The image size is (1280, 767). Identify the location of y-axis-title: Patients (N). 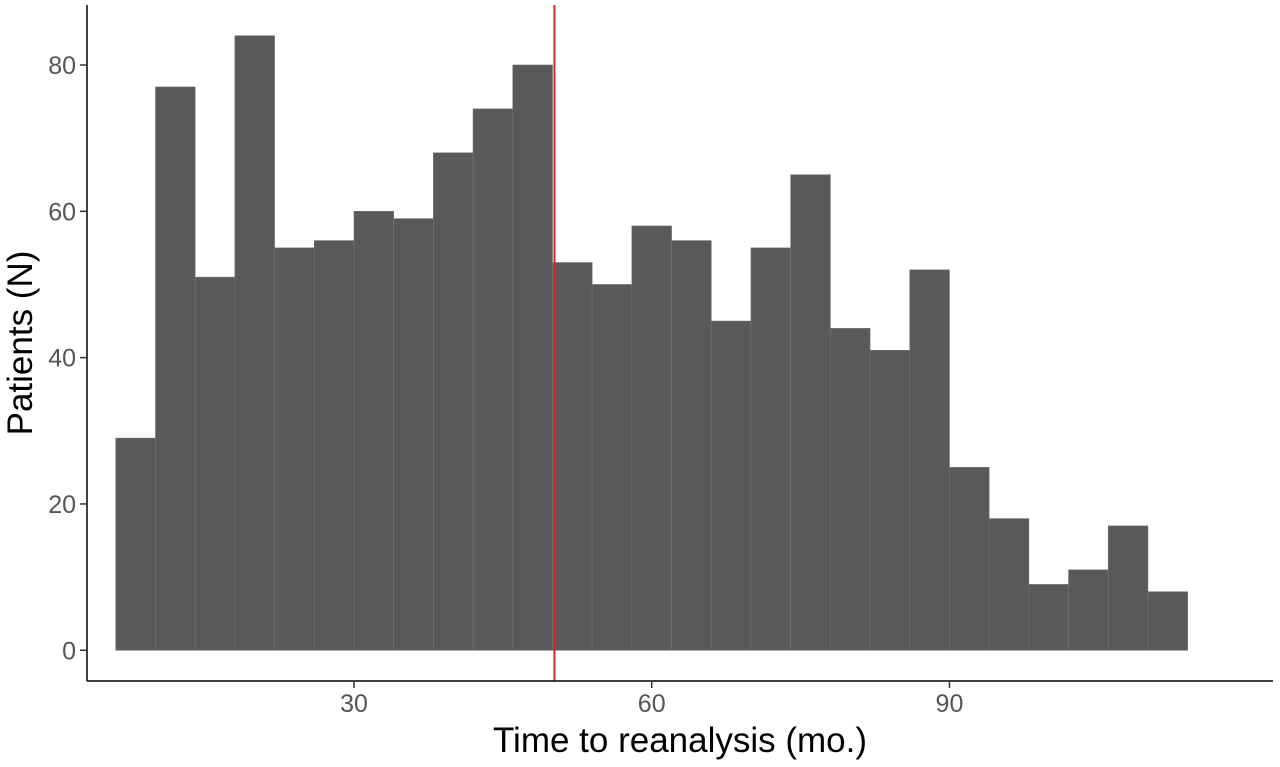
(20, 343).